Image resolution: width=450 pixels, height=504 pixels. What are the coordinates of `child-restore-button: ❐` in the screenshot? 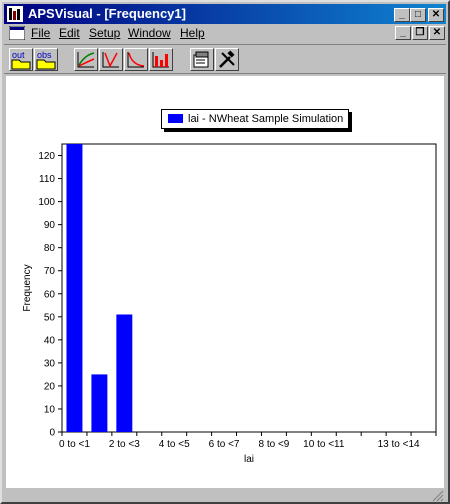 It's located at (420, 33).